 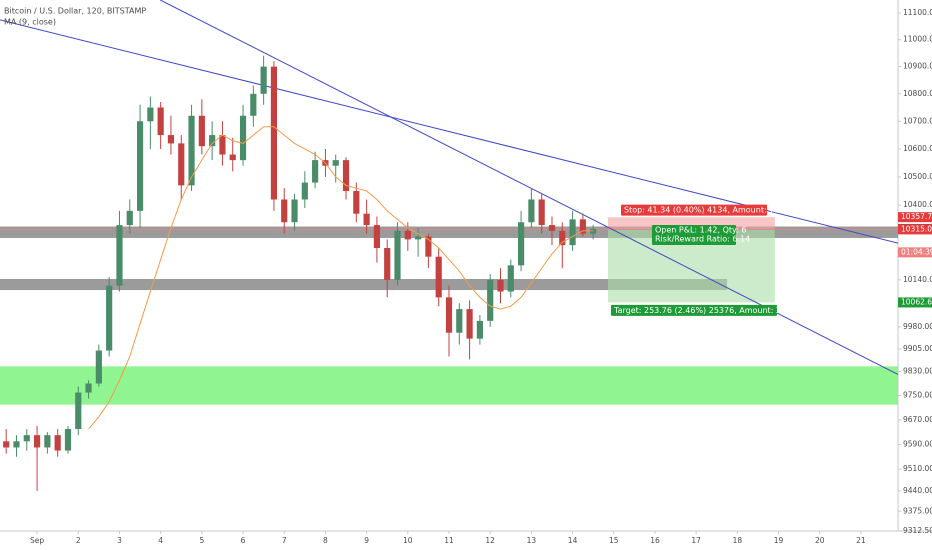 What do you see at coordinates (917, 348) in the screenshot?
I see `y-tick-label: 9905.00` at bounding box center [917, 348].